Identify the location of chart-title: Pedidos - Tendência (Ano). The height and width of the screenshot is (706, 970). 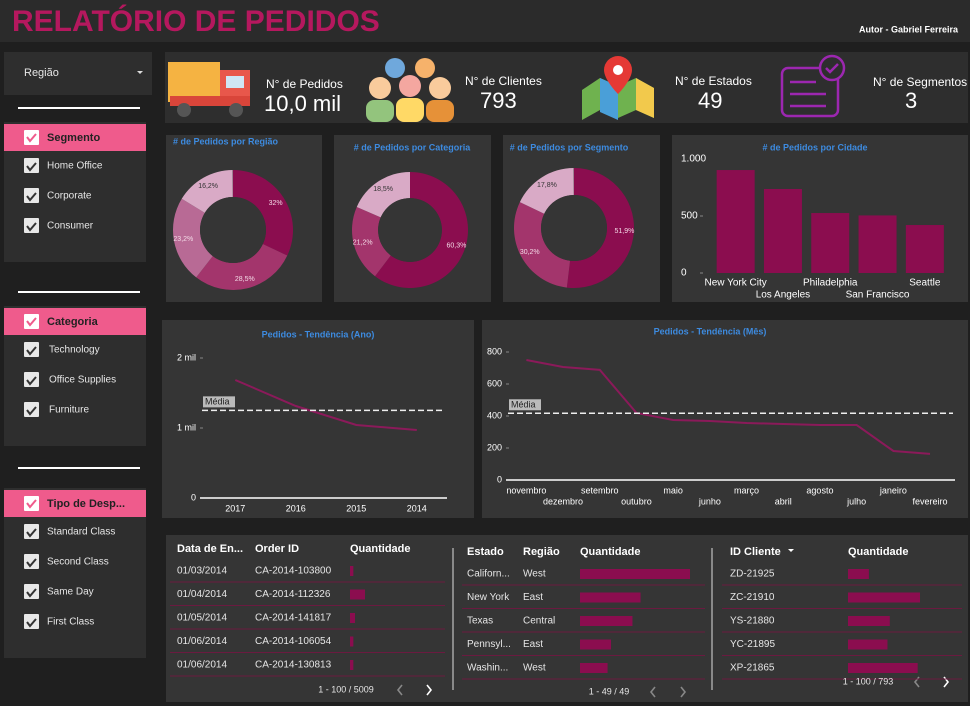
(318, 334).